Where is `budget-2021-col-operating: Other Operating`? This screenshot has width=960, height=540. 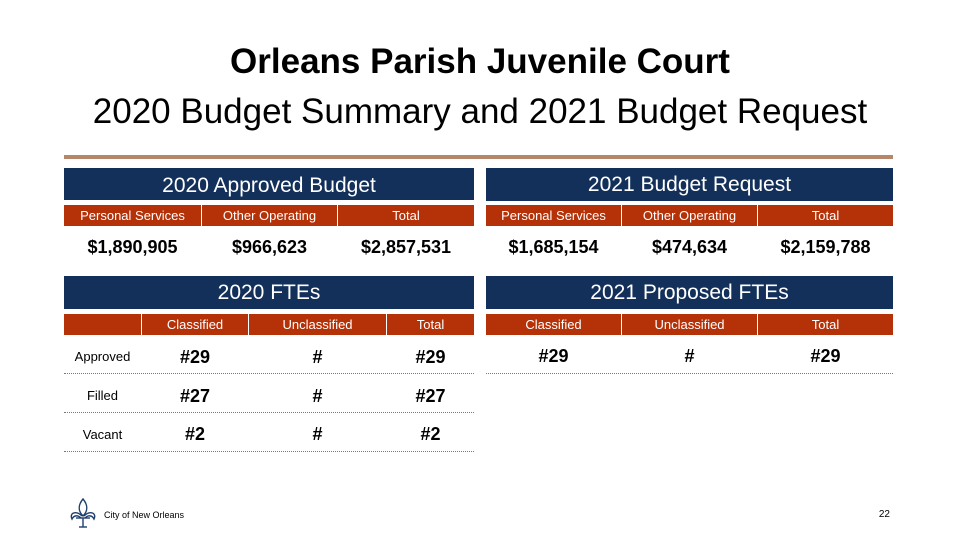
budget-2021-col-operating: Other Operating is located at coordinates (689, 215).